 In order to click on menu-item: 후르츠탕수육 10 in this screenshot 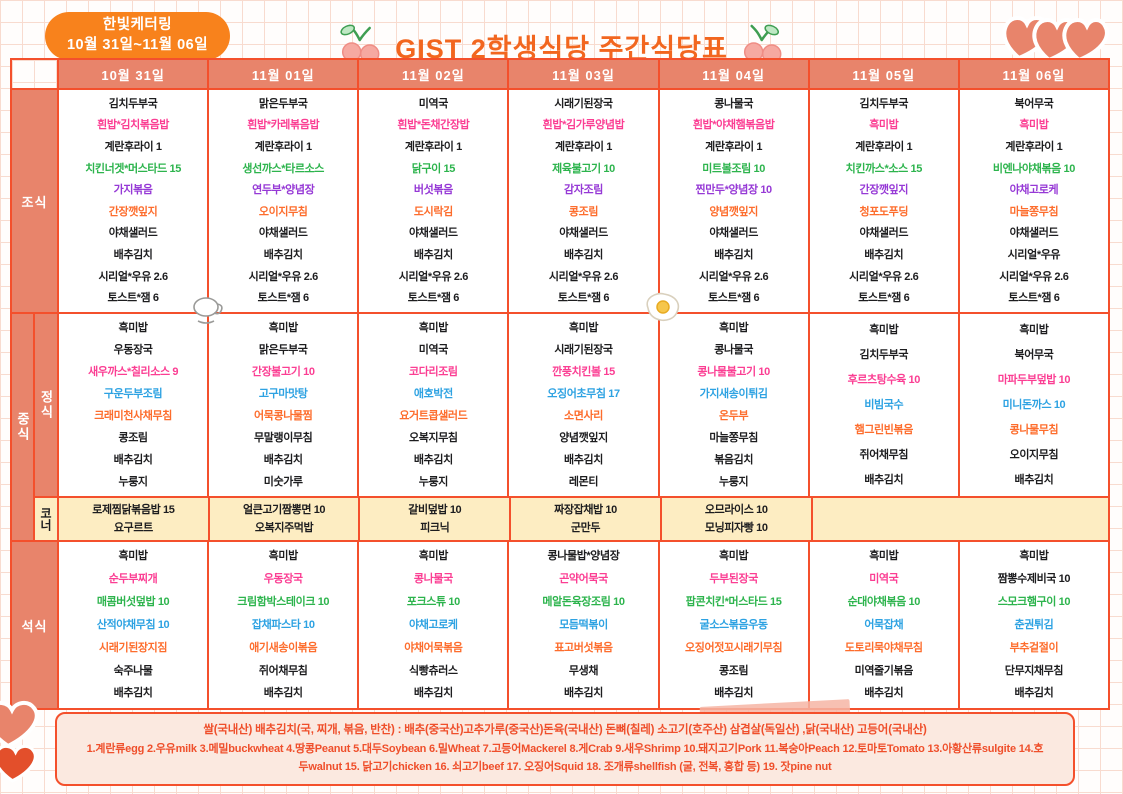, I will do `click(884, 379)`.